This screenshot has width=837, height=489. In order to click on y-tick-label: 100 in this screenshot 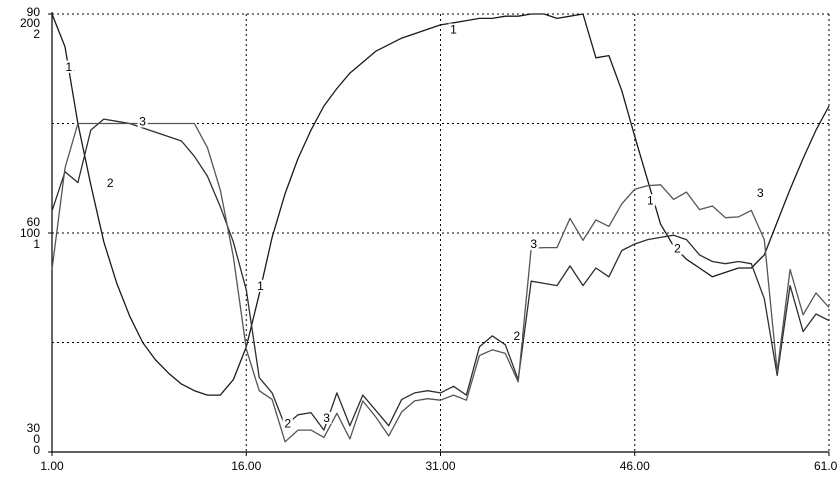, I will do `click(30, 233)`.